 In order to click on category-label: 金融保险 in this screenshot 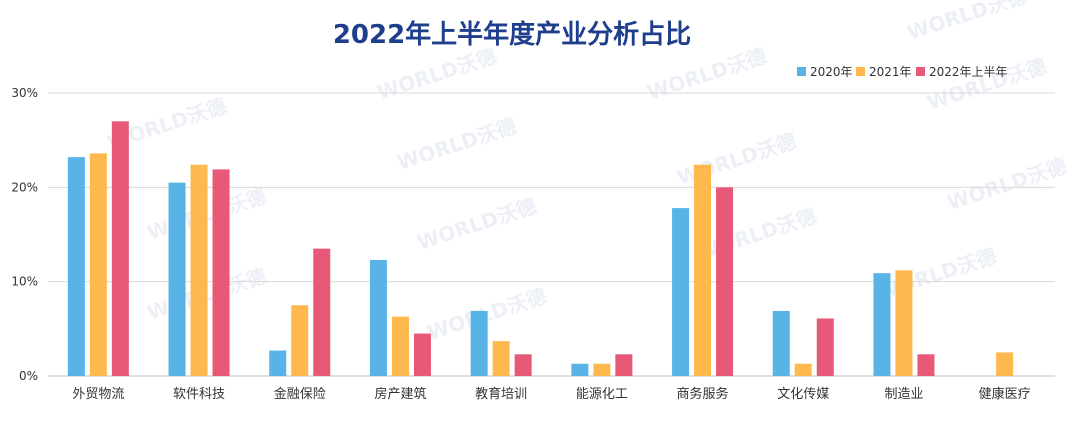, I will do `click(300, 394)`.